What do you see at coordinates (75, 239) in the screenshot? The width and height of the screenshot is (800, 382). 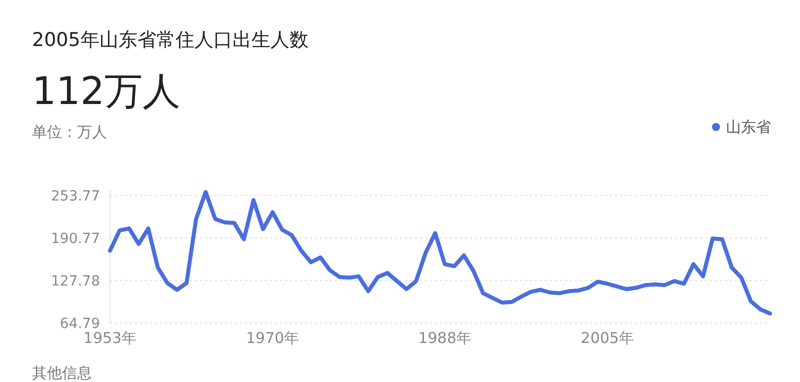 I see `y-tick-label: 190.77` at bounding box center [75, 239].